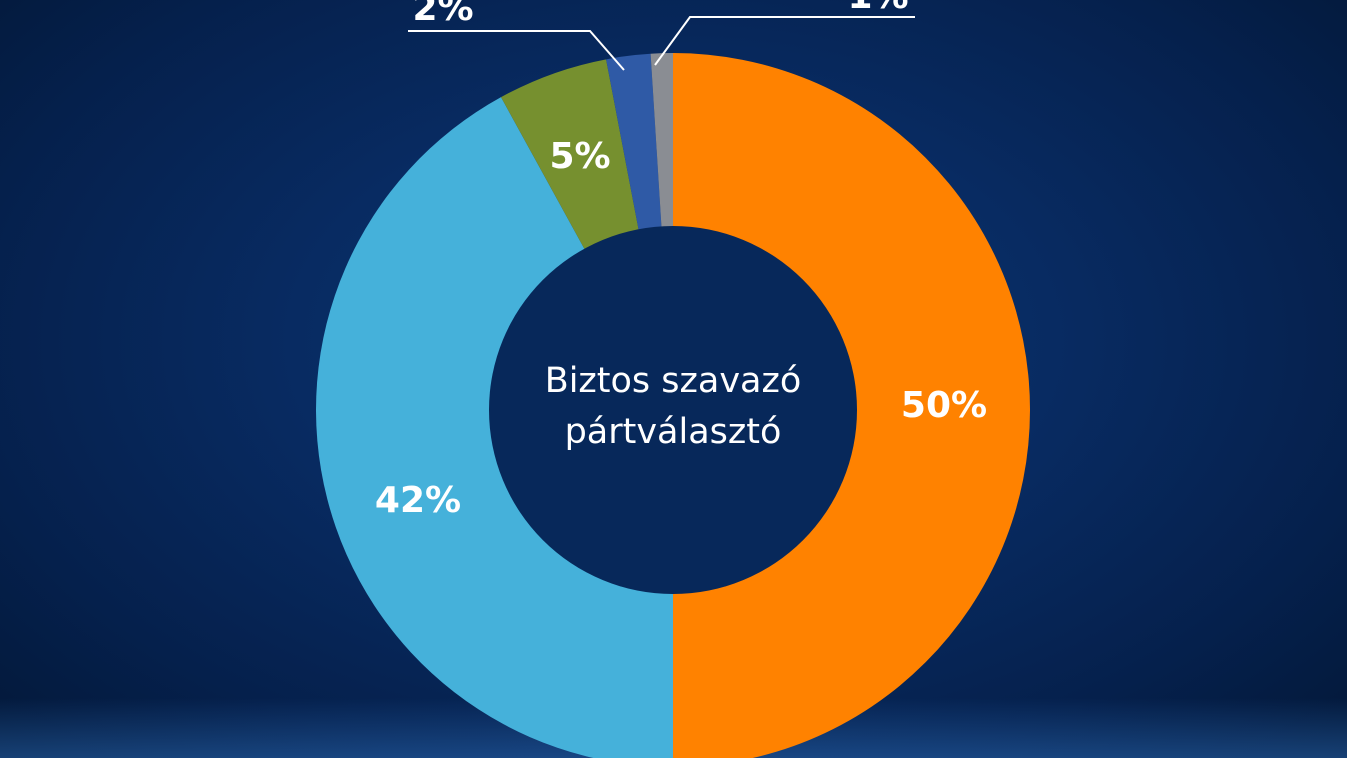 This screenshot has width=1347, height=758. What do you see at coordinates (673, 381) in the screenshot?
I see `center-title-line-1: Biztos szavazó` at bounding box center [673, 381].